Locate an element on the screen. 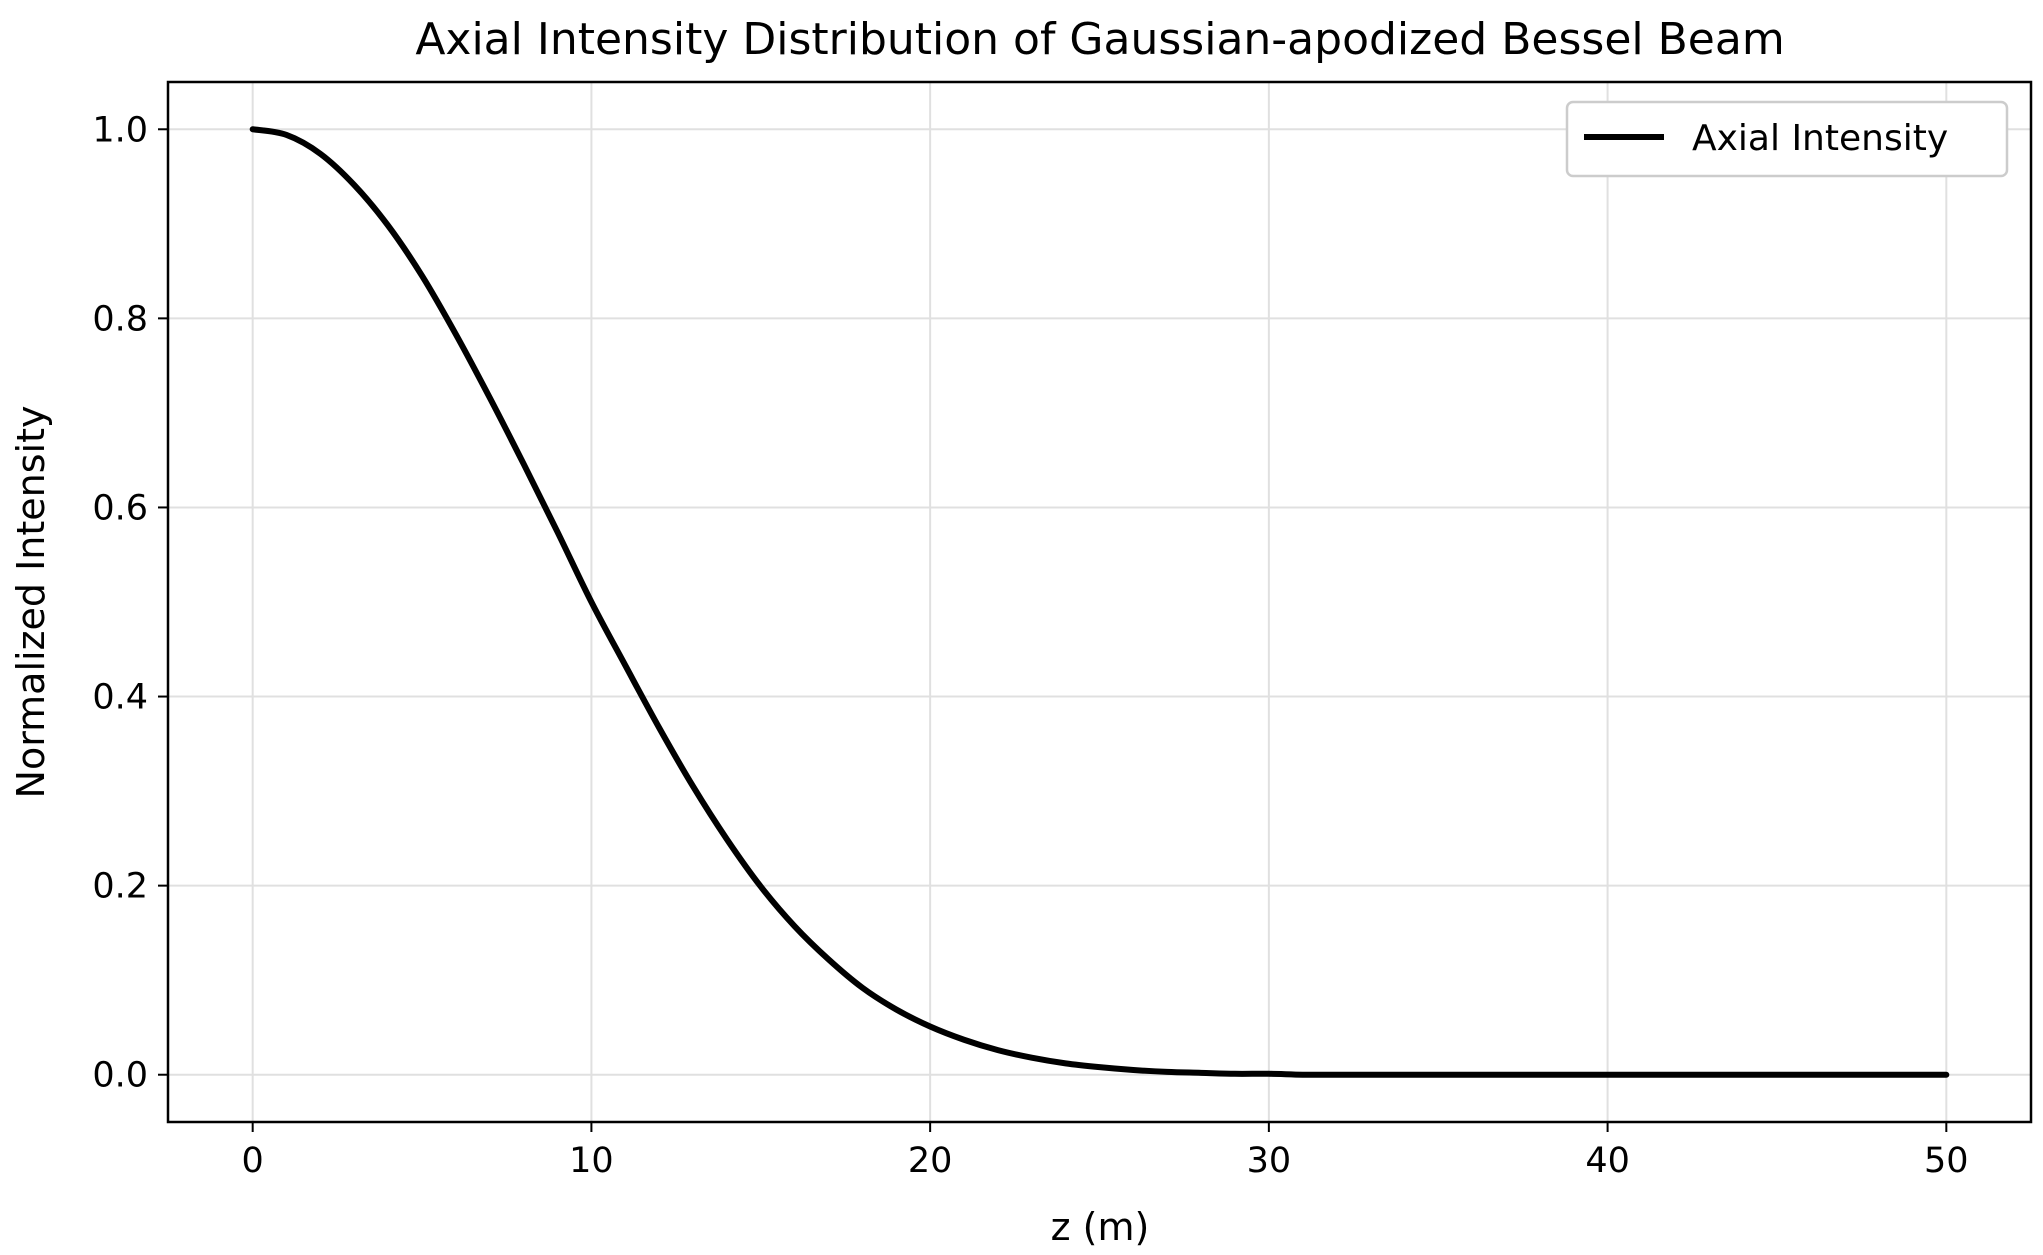 Image resolution: width=2043 pixels, height=1255 pixels. y-tick-label: 0.0 is located at coordinates (120, 1076).